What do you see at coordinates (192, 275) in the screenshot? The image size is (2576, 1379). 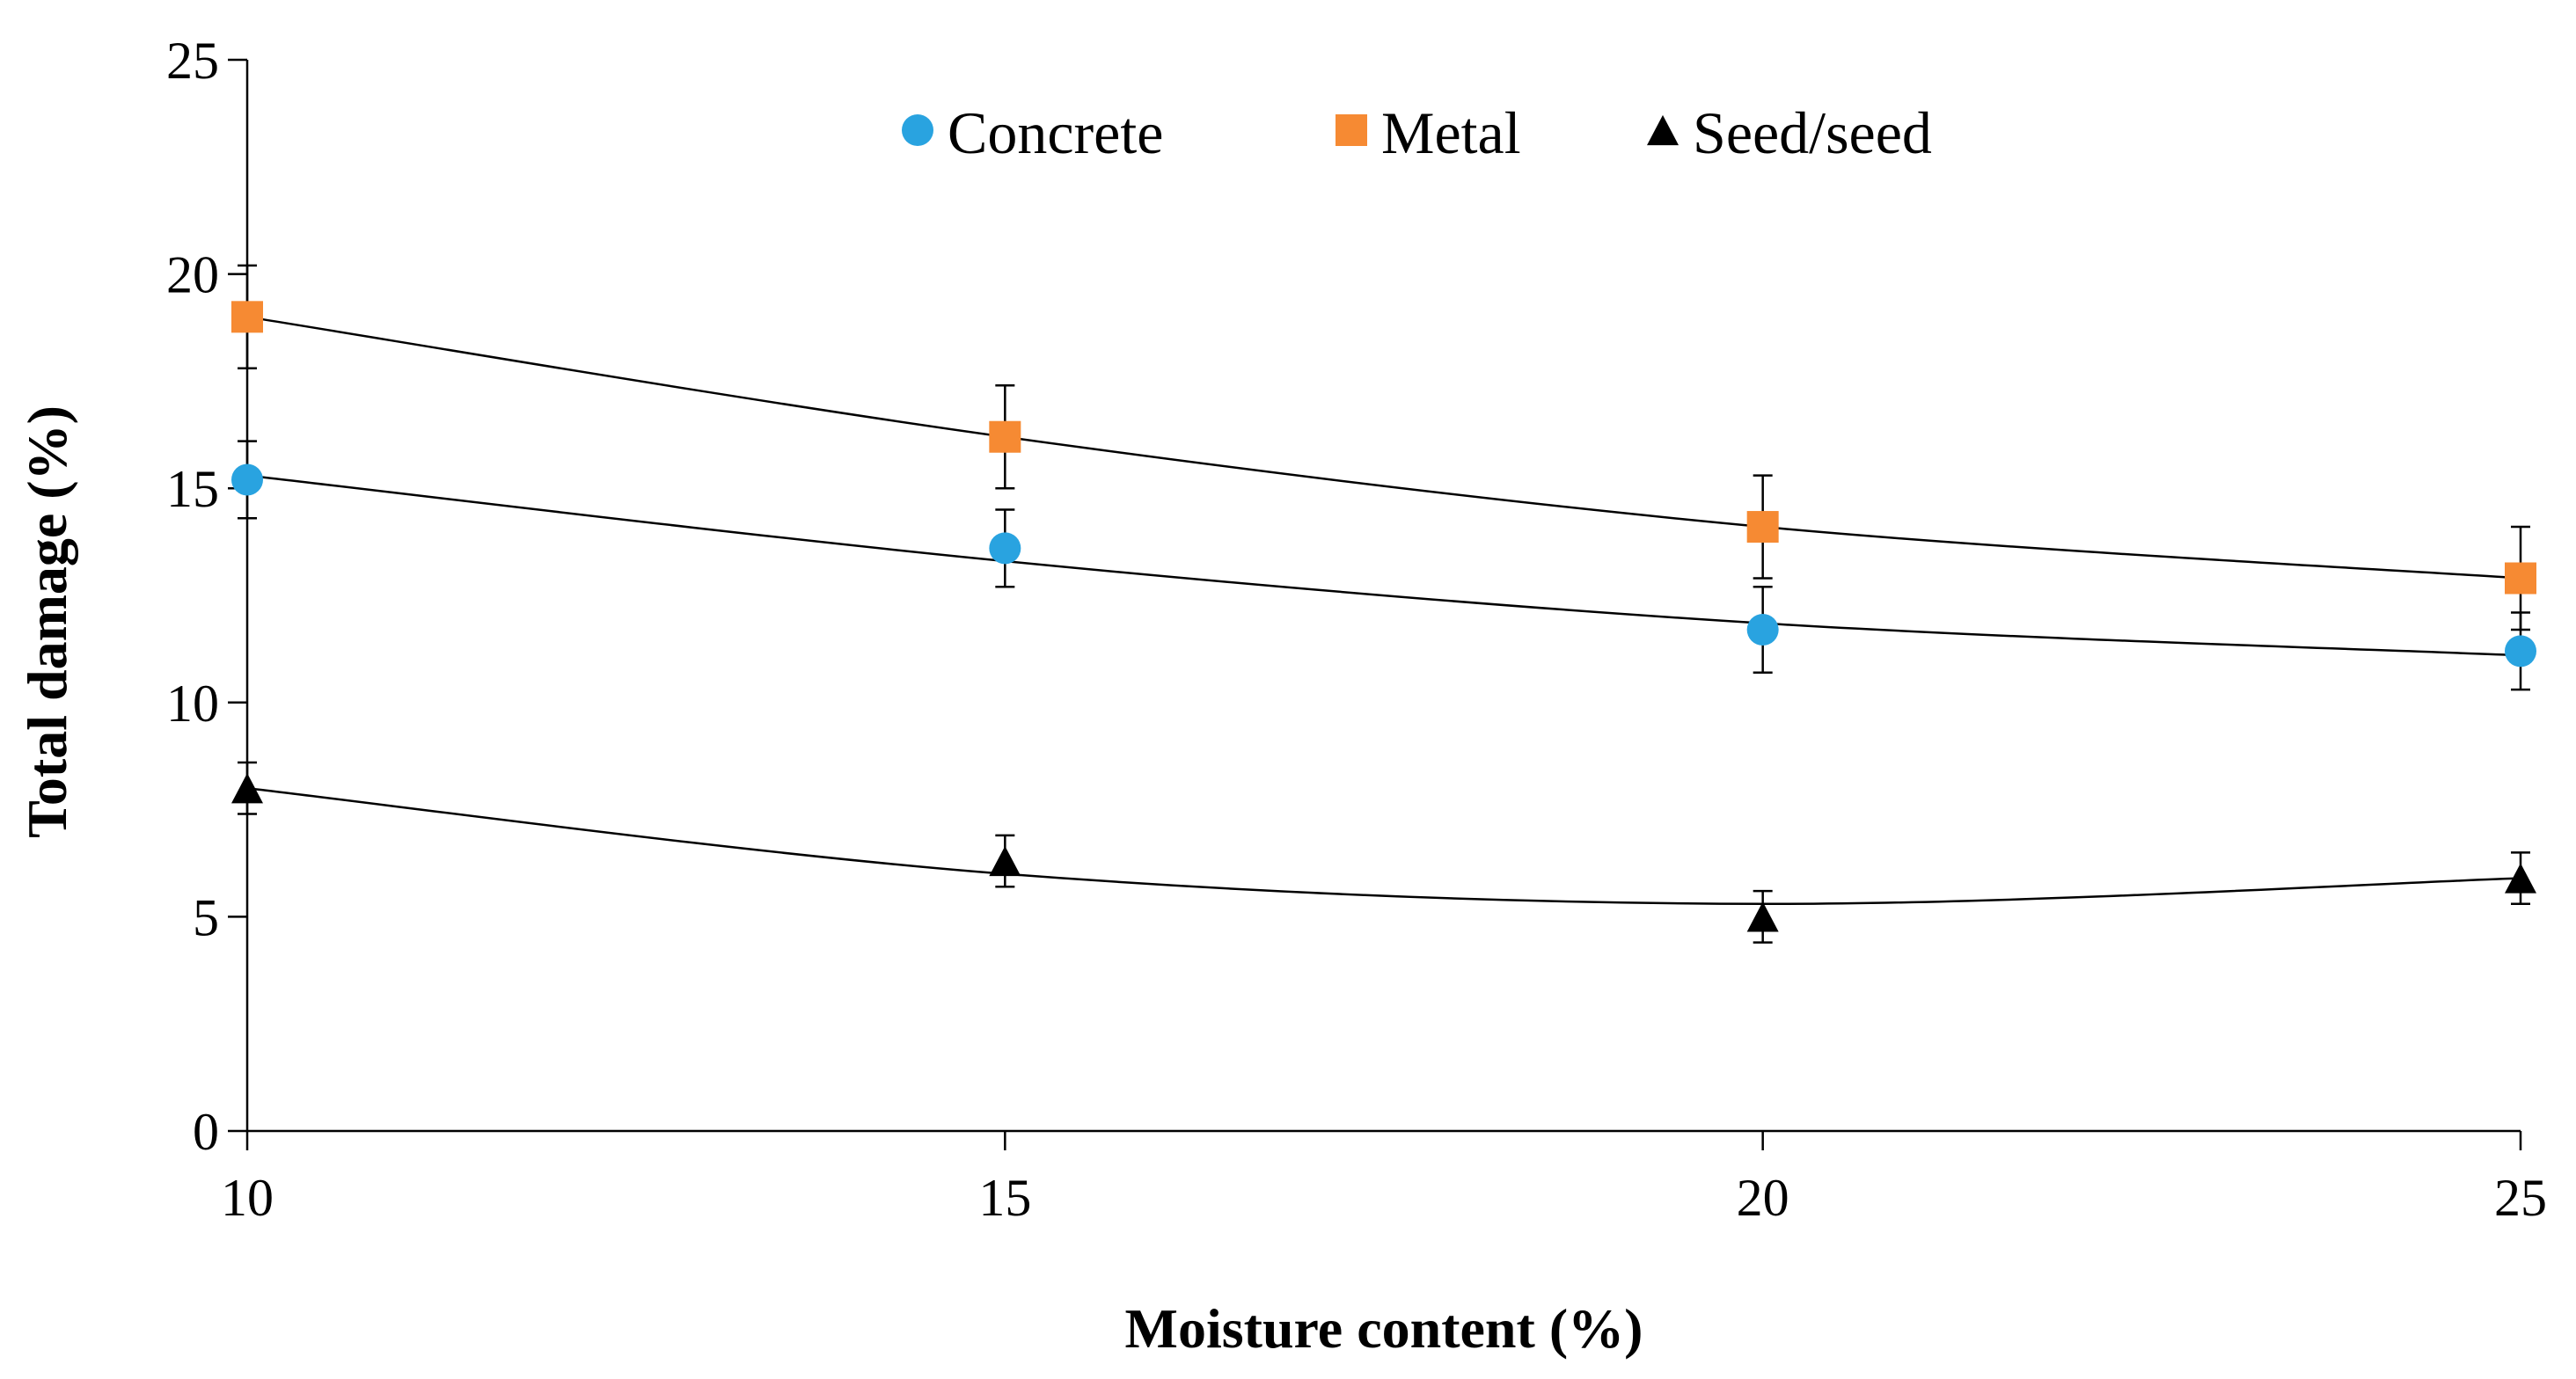 I see `y-tick-label: 20` at bounding box center [192, 275].